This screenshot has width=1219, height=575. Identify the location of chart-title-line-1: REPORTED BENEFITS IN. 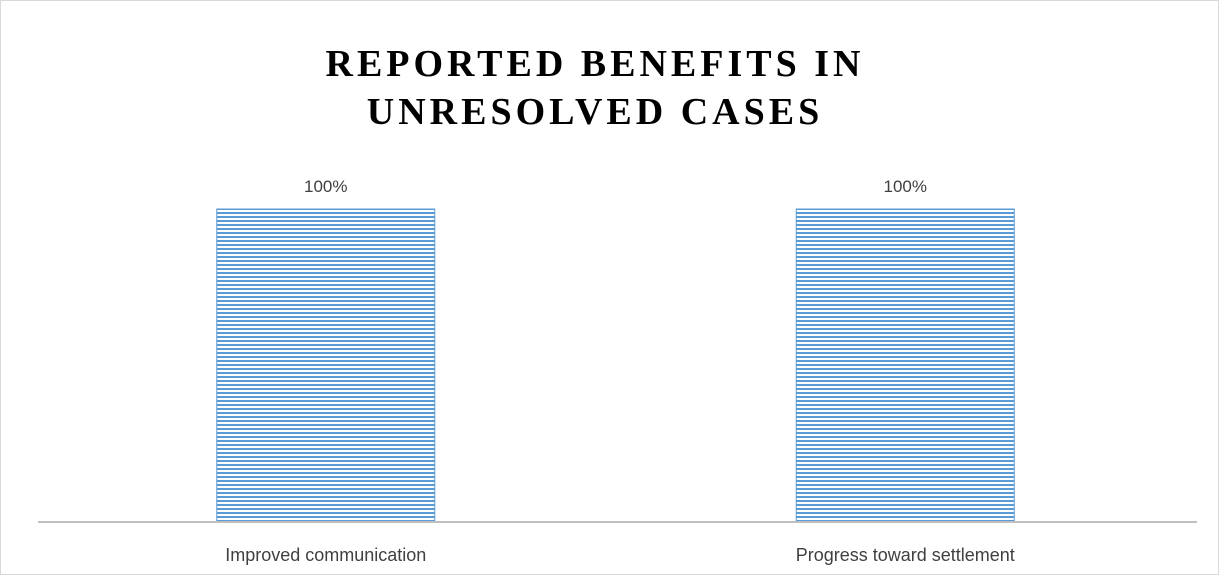
(595, 64).